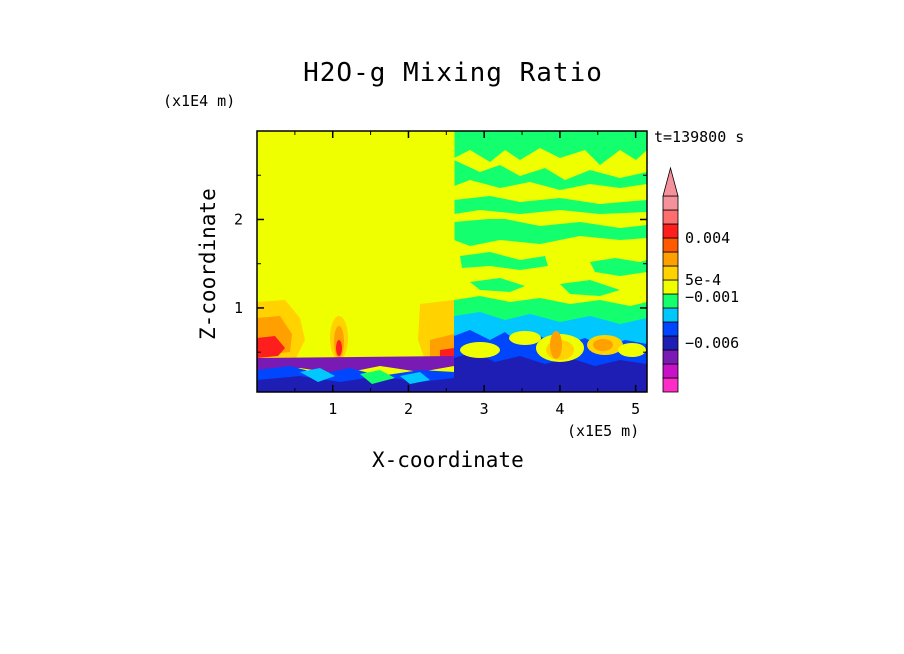 The image size is (904, 654). I want to click on colorbar-label-3: −0.006, so click(712, 343).